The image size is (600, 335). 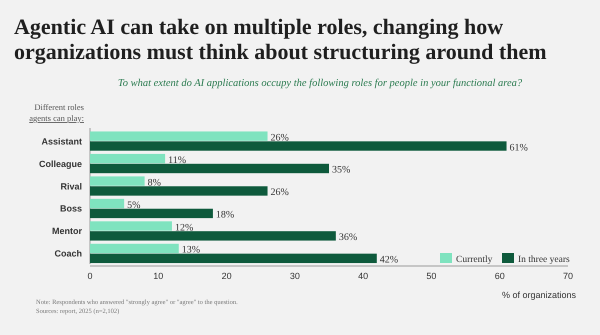 What do you see at coordinates (519, 148) in the screenshot?
I see `data-label: 61%` at bounding box center [519, 148].